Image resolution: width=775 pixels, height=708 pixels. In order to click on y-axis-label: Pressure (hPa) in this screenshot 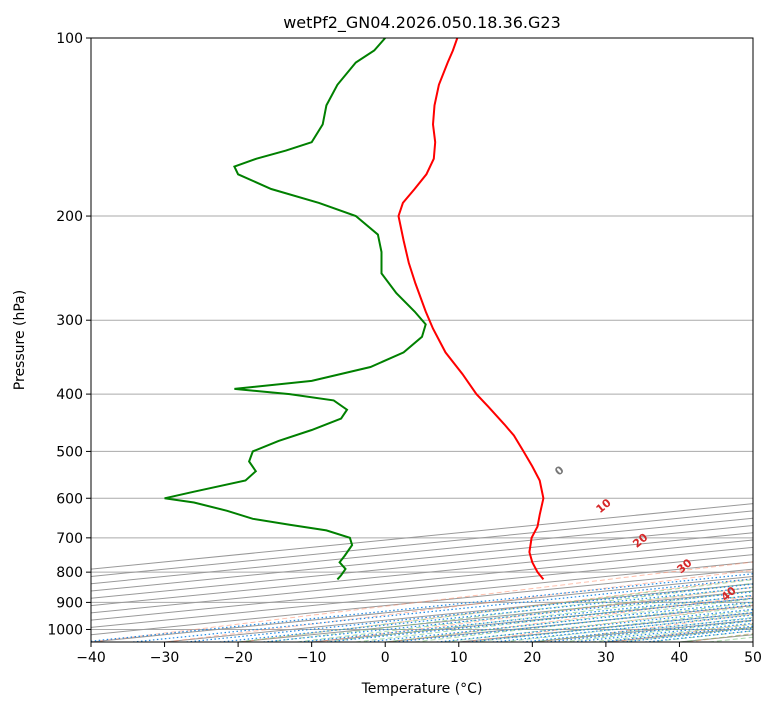, I will do `click(20, 340)`.